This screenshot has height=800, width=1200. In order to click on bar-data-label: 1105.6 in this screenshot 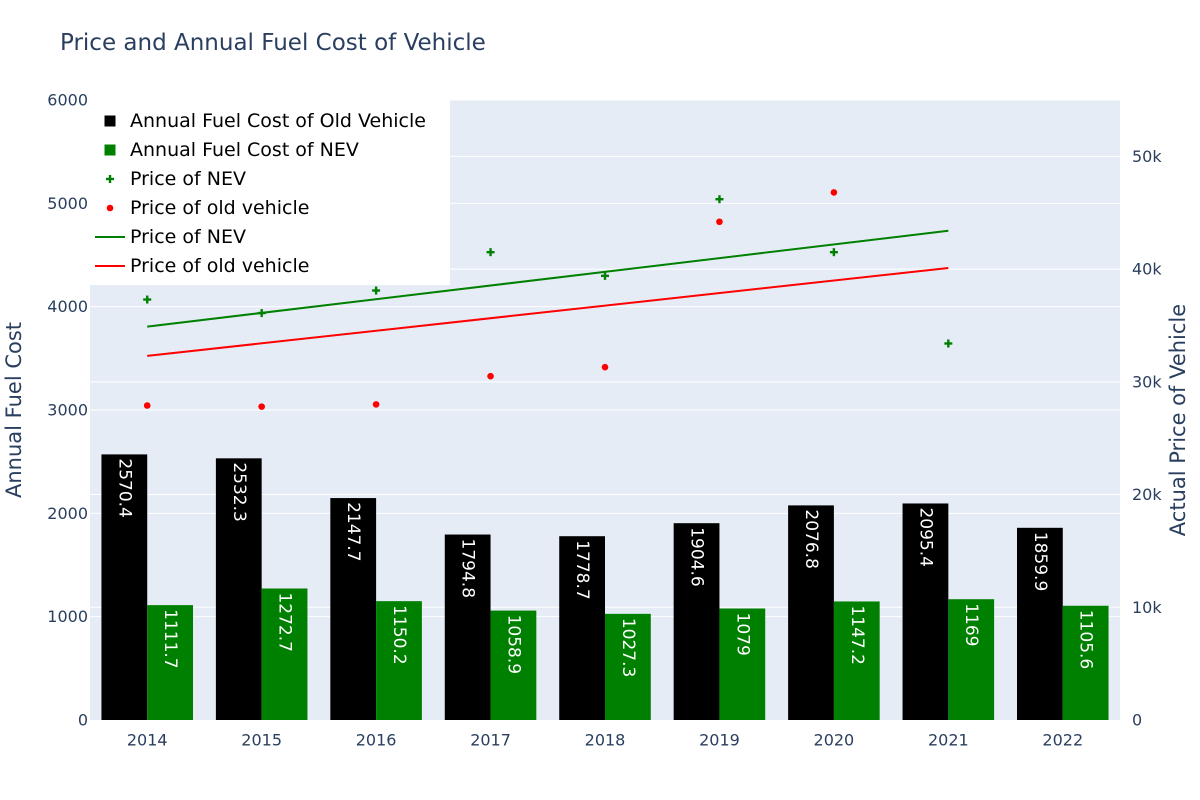, I will do `click(1086, 639)`.